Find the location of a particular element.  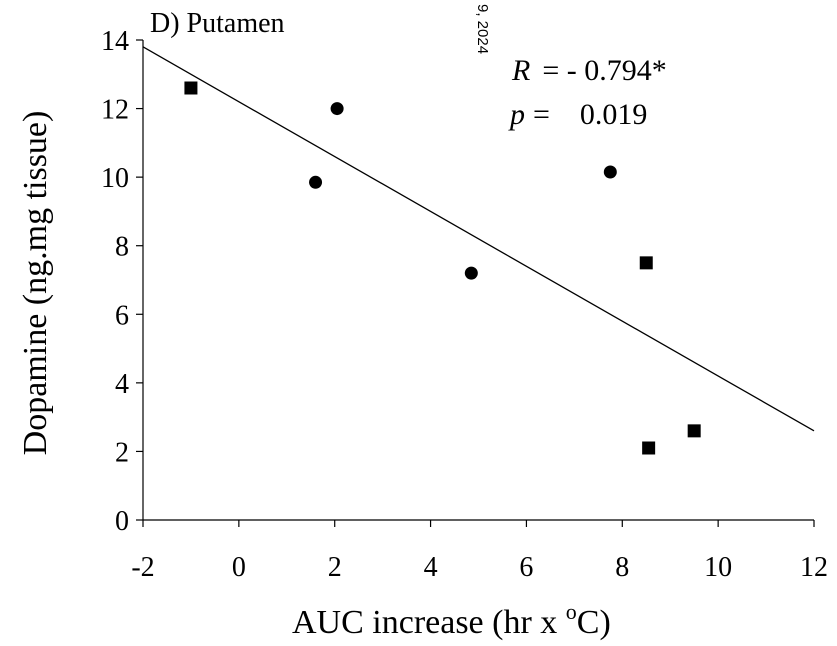

y-tick-label: 6 is located at coordinates (122, 315).